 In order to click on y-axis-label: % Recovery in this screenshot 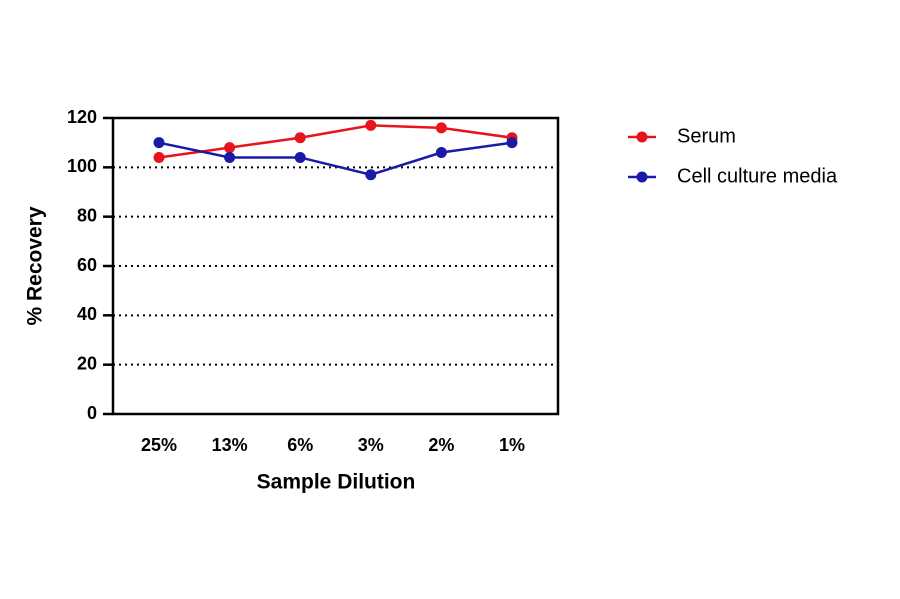, I will do `click(35, 265)`.